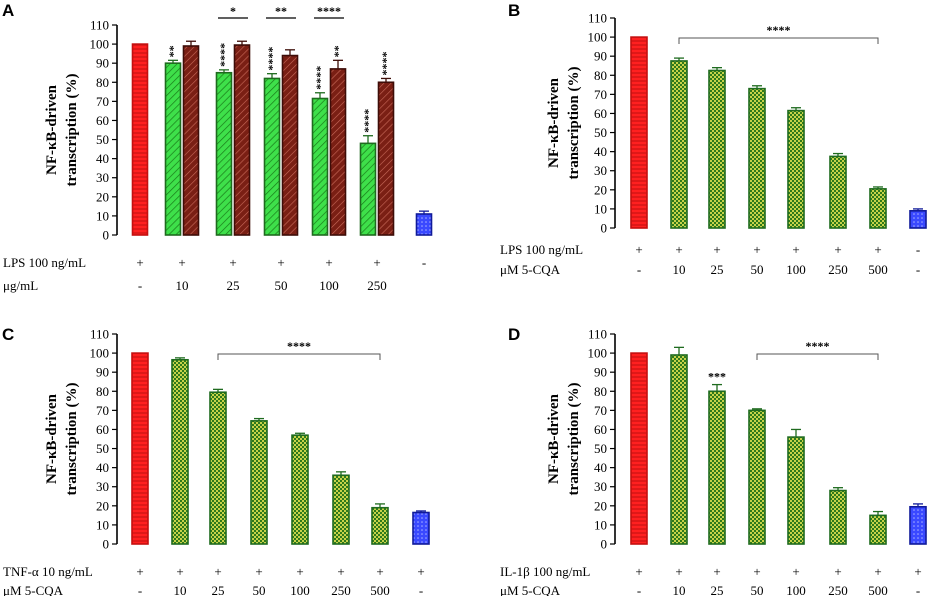 This screenshot has width=941, height=601. I want to click on y-tick-label: 90, so click(102, 372).